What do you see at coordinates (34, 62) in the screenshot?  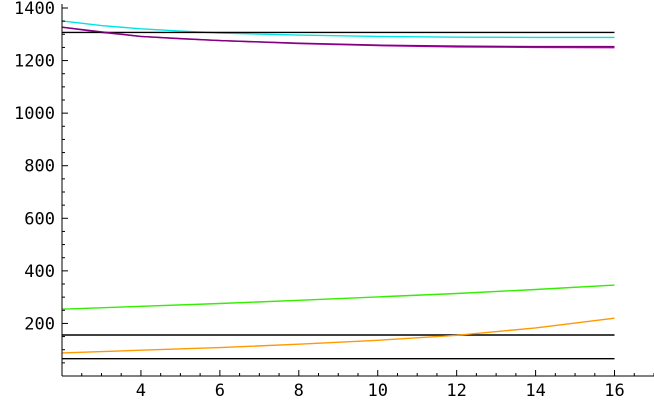 I see `y-tick-label: 1200` at bounding box center [34, 62].